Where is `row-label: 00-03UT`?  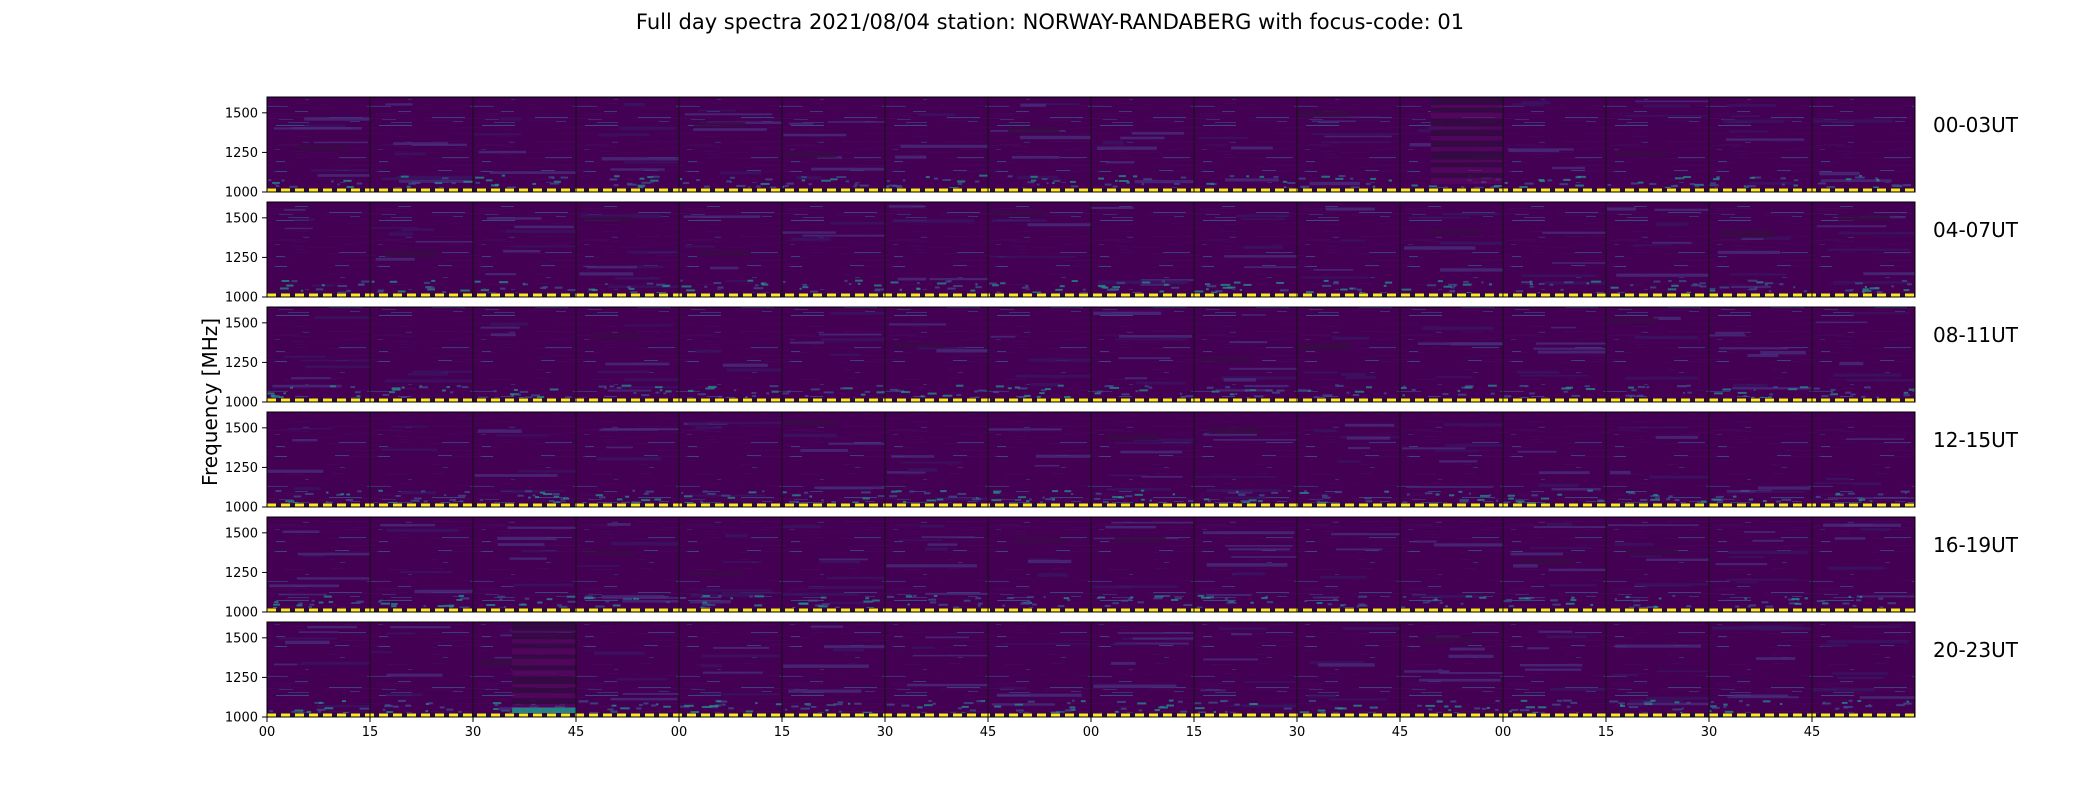
row-label: 00-03UT is located at coordinates (1976, 125).